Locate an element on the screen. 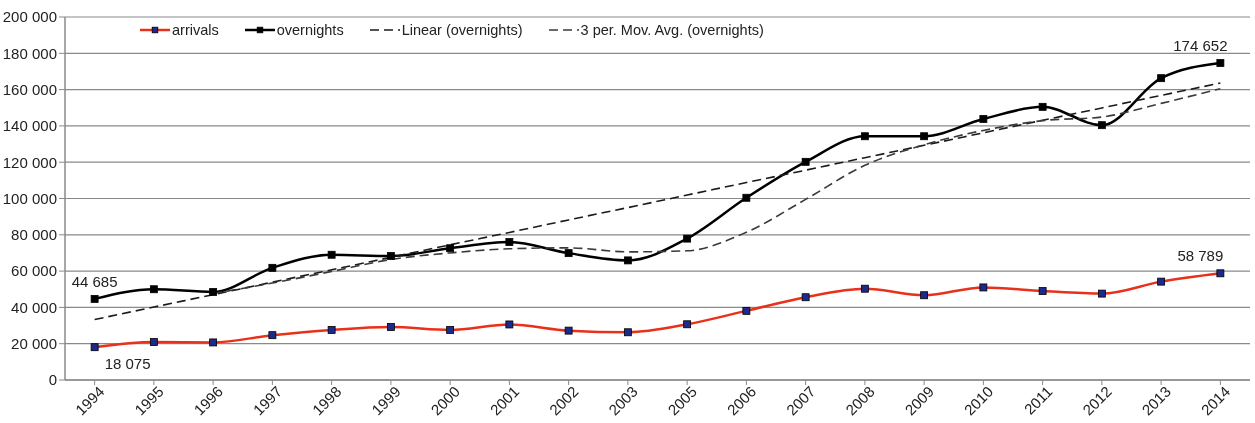 The image size is (1255, 423). y-tick-label: 140 000 is located at coordinates (29, 126).